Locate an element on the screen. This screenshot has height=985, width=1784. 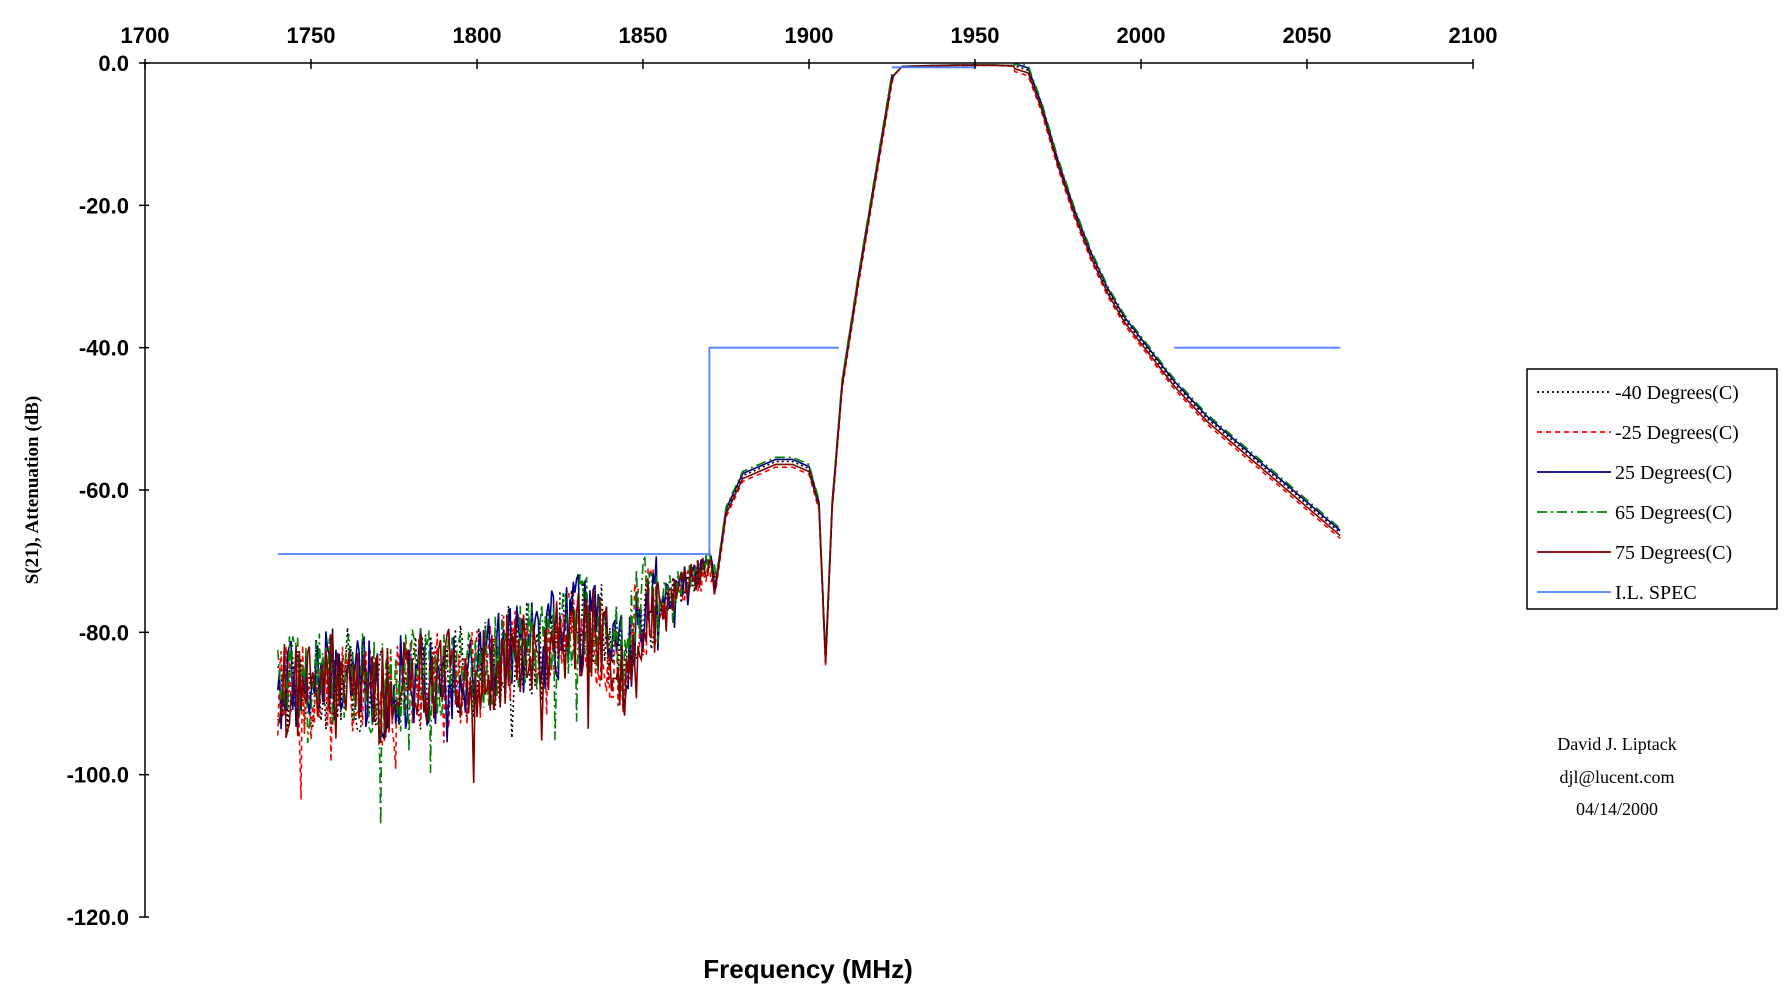
y-axis: 0.0 -20.0 -40.0 -60.0 -80.0 -100.0 -120.0 is located at coordinates (108, 490).